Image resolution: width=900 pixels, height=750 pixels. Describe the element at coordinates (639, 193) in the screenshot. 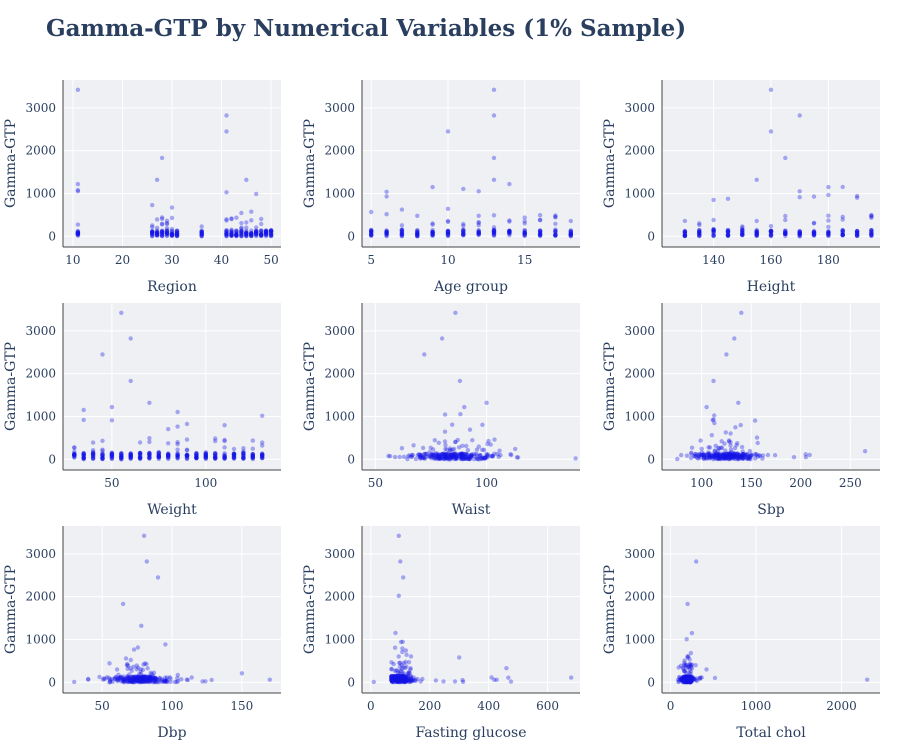

I see `y-tick-label: 1000` at that location.